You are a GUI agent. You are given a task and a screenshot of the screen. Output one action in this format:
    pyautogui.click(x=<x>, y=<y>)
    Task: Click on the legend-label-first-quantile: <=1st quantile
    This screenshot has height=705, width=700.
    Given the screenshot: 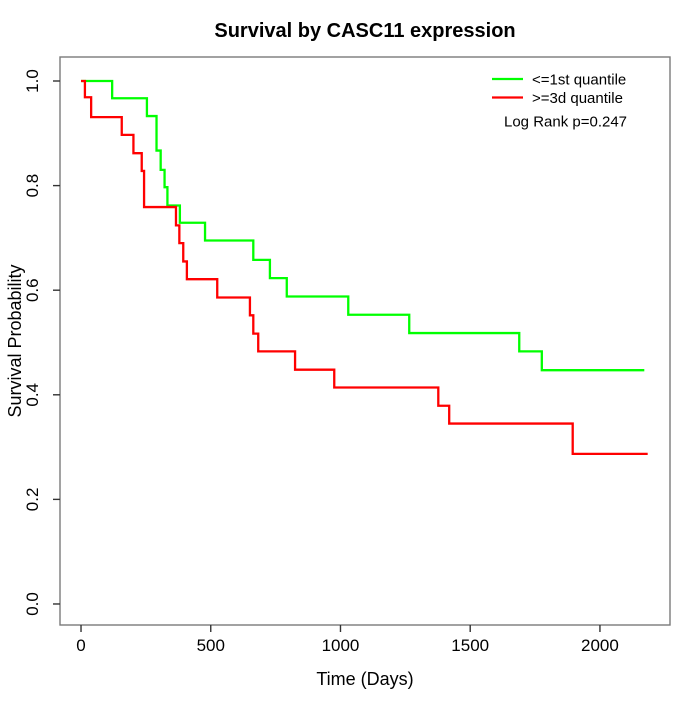 What is the action you would take?
    pyautogui.click(x=579, y=80)
    